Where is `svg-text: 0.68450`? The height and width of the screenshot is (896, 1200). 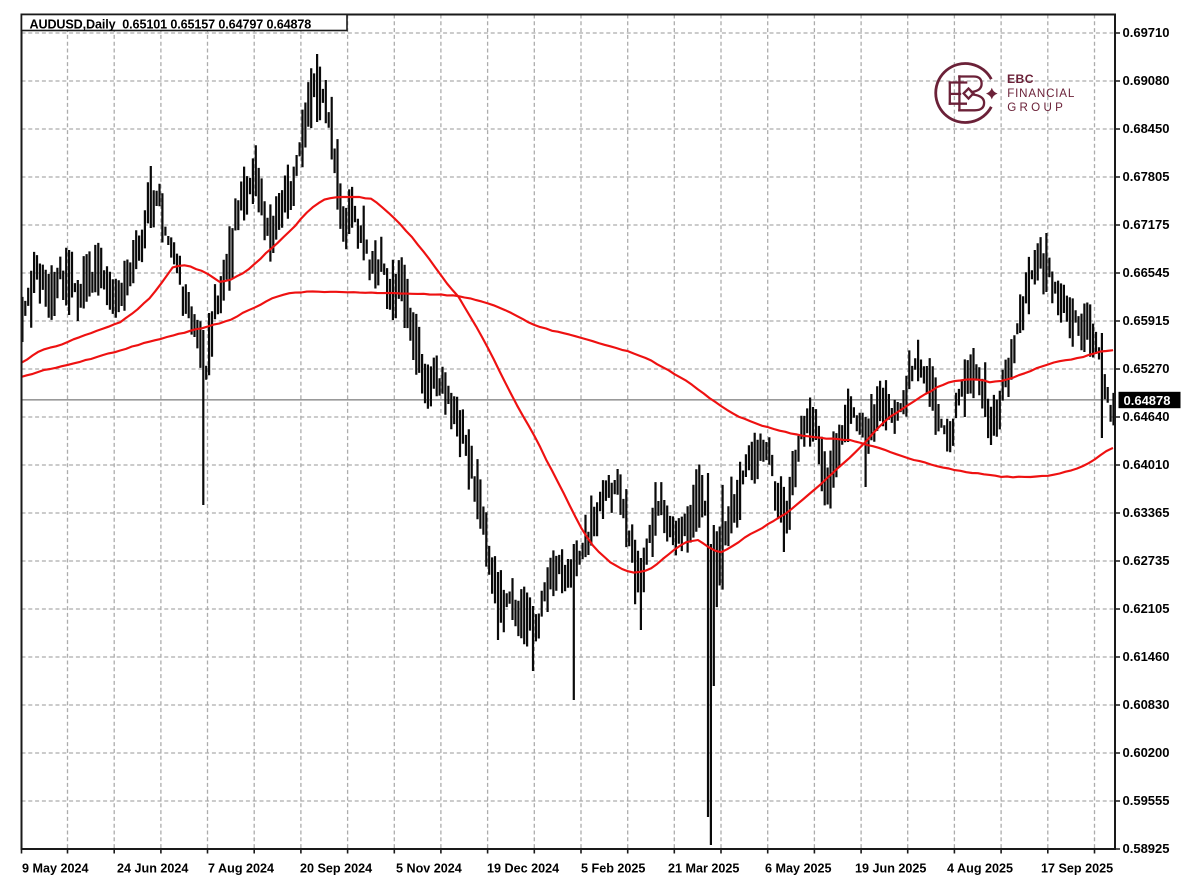
svg-text: 0.68450 is located at coordinates (1146, 128).